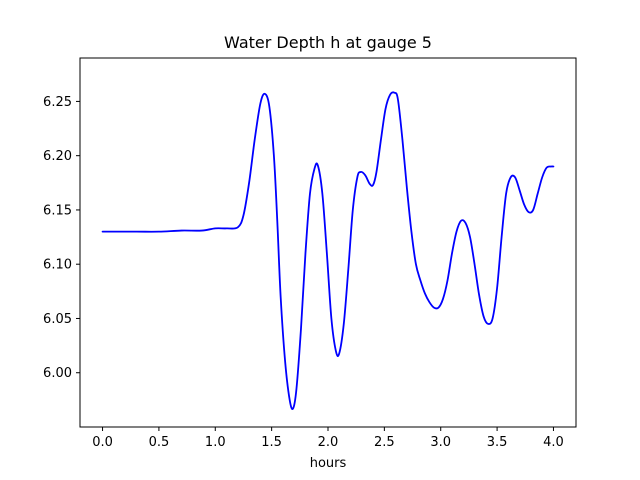 Image resolution: width=640 pixels, height=480 pixels. I want to click on x-tick-label: 2.0, so click(328, 442).